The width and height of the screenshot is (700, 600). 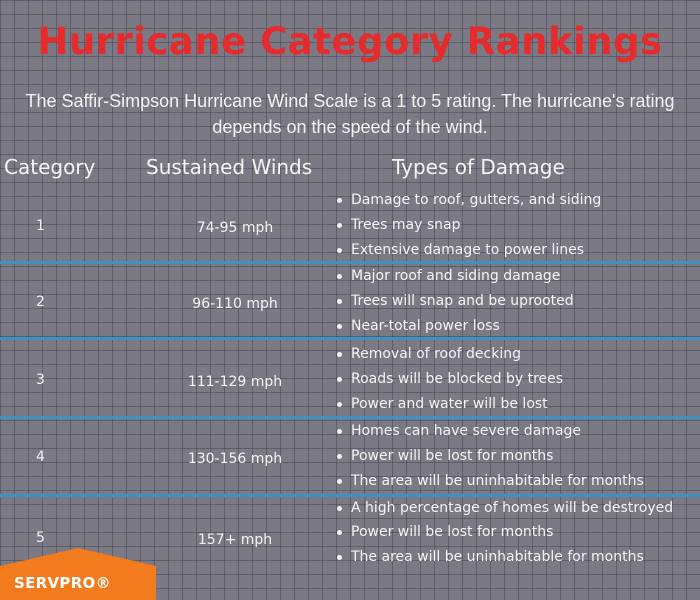 What do you see at coordinates (517, 200) in the screenshot?
I see `list-item: Damage to roof, gutters, and siding` at bounding box center [517, 200].